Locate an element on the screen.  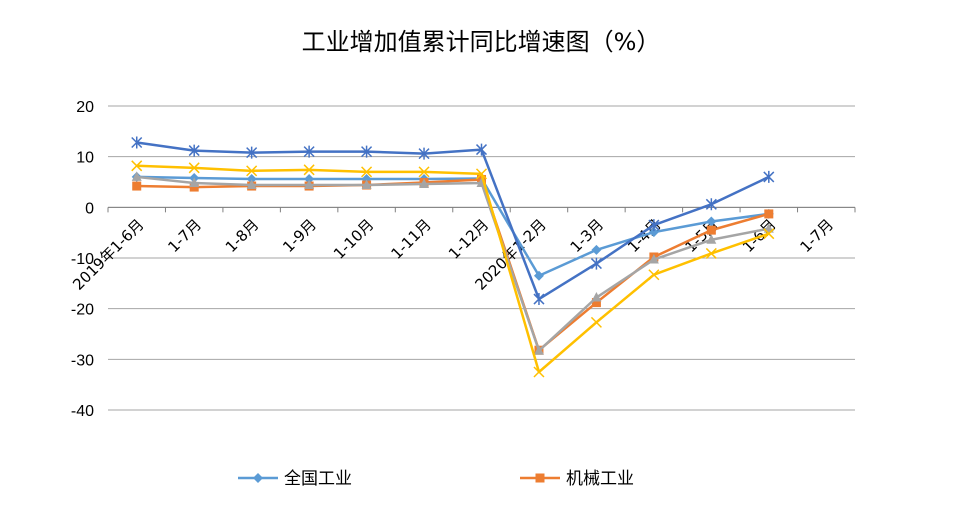
legend: 全国工业 机械工业 is located at coordinates (436, 479).